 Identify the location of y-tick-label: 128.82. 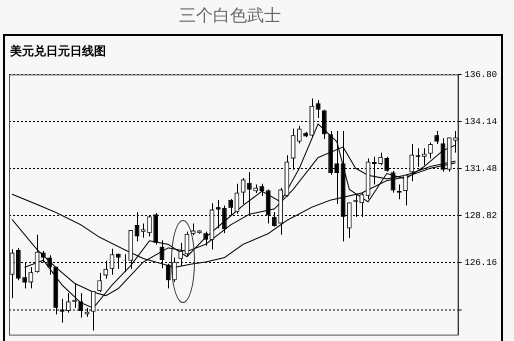
(480, 216).